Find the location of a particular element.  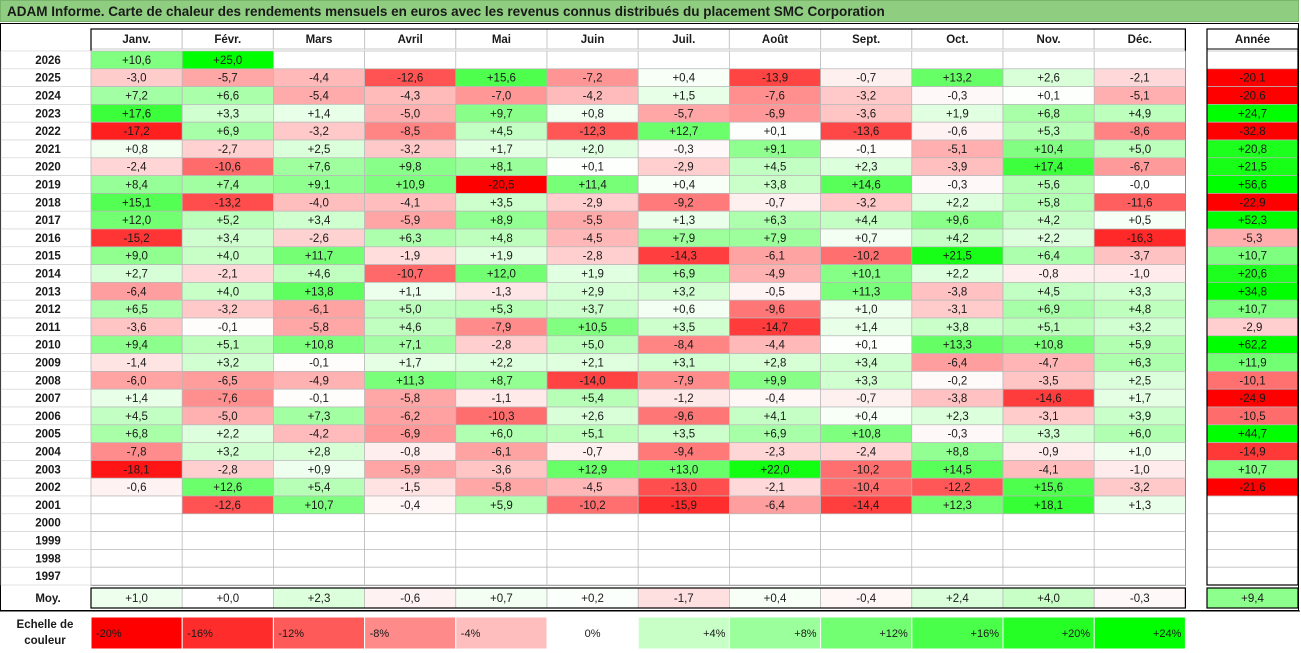

annual-value-2019: +56,6 is located at coordinates (1252, 186).